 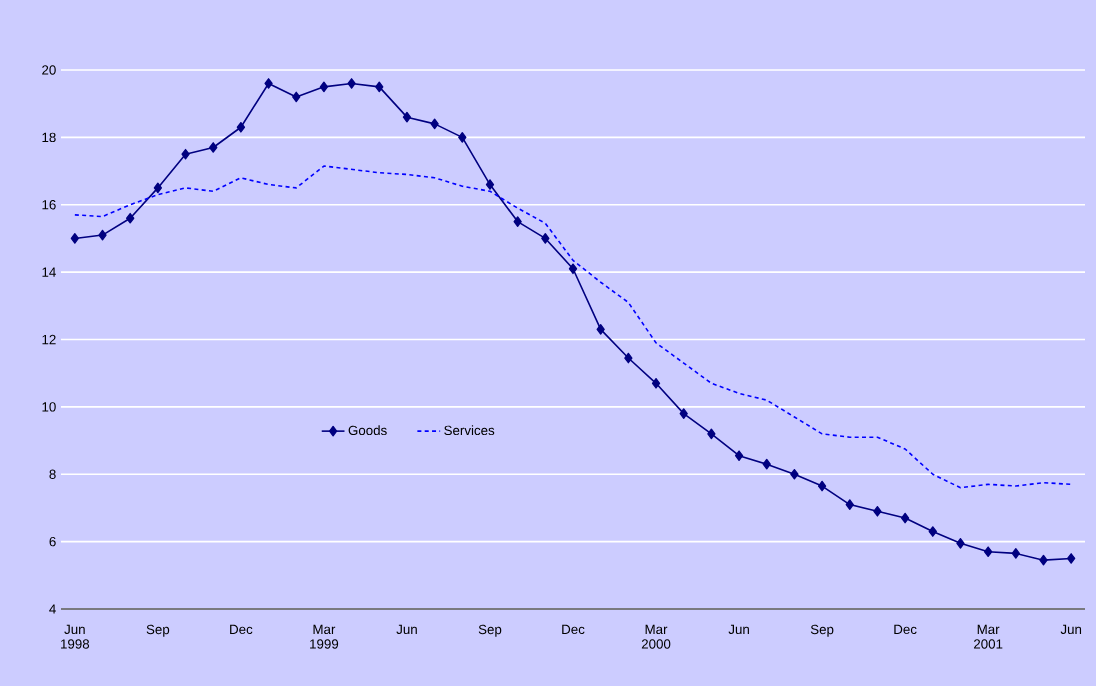 What do you see at coordinates (52, 609) in the screenshot?
I see `y-tick-label: 4` at bounding box center [52, 609].